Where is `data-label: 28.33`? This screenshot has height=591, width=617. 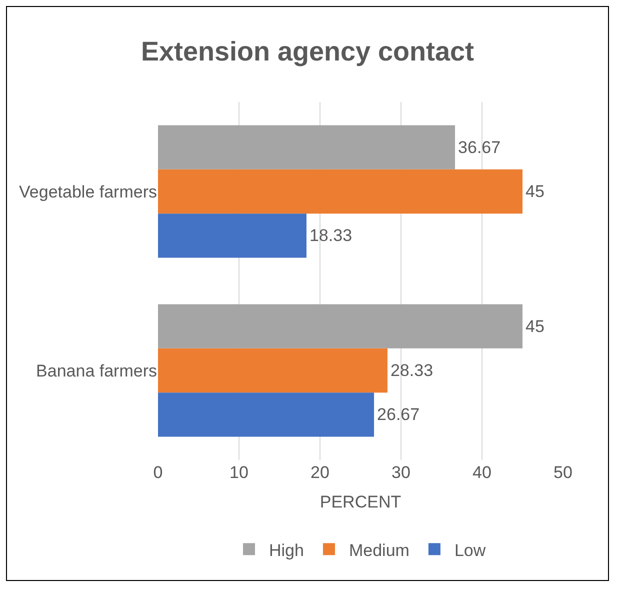 data-label: 28.33 is located at coordinates (412, 370).